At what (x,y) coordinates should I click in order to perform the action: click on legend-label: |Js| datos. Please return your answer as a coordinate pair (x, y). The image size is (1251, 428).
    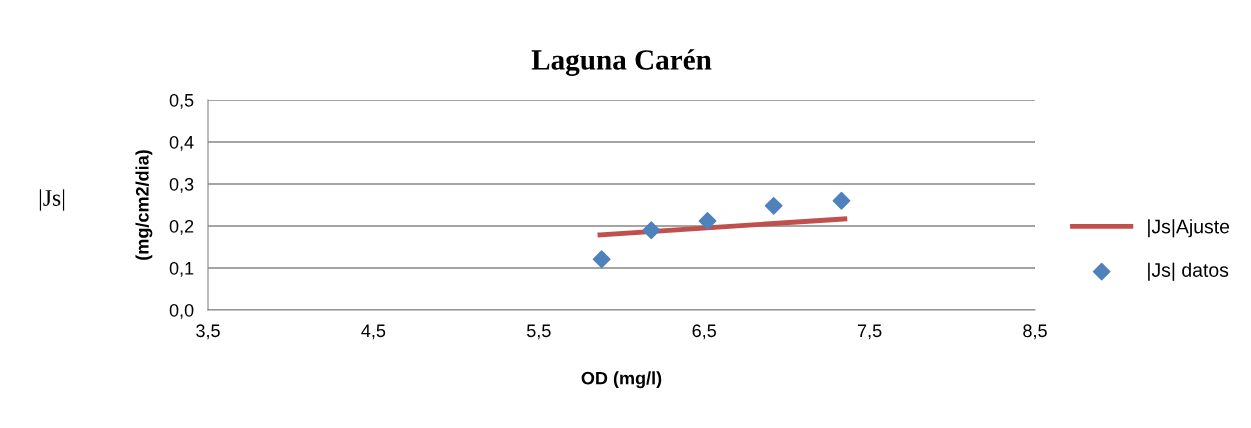
    Looking at the image, I should click on (1188, 271).